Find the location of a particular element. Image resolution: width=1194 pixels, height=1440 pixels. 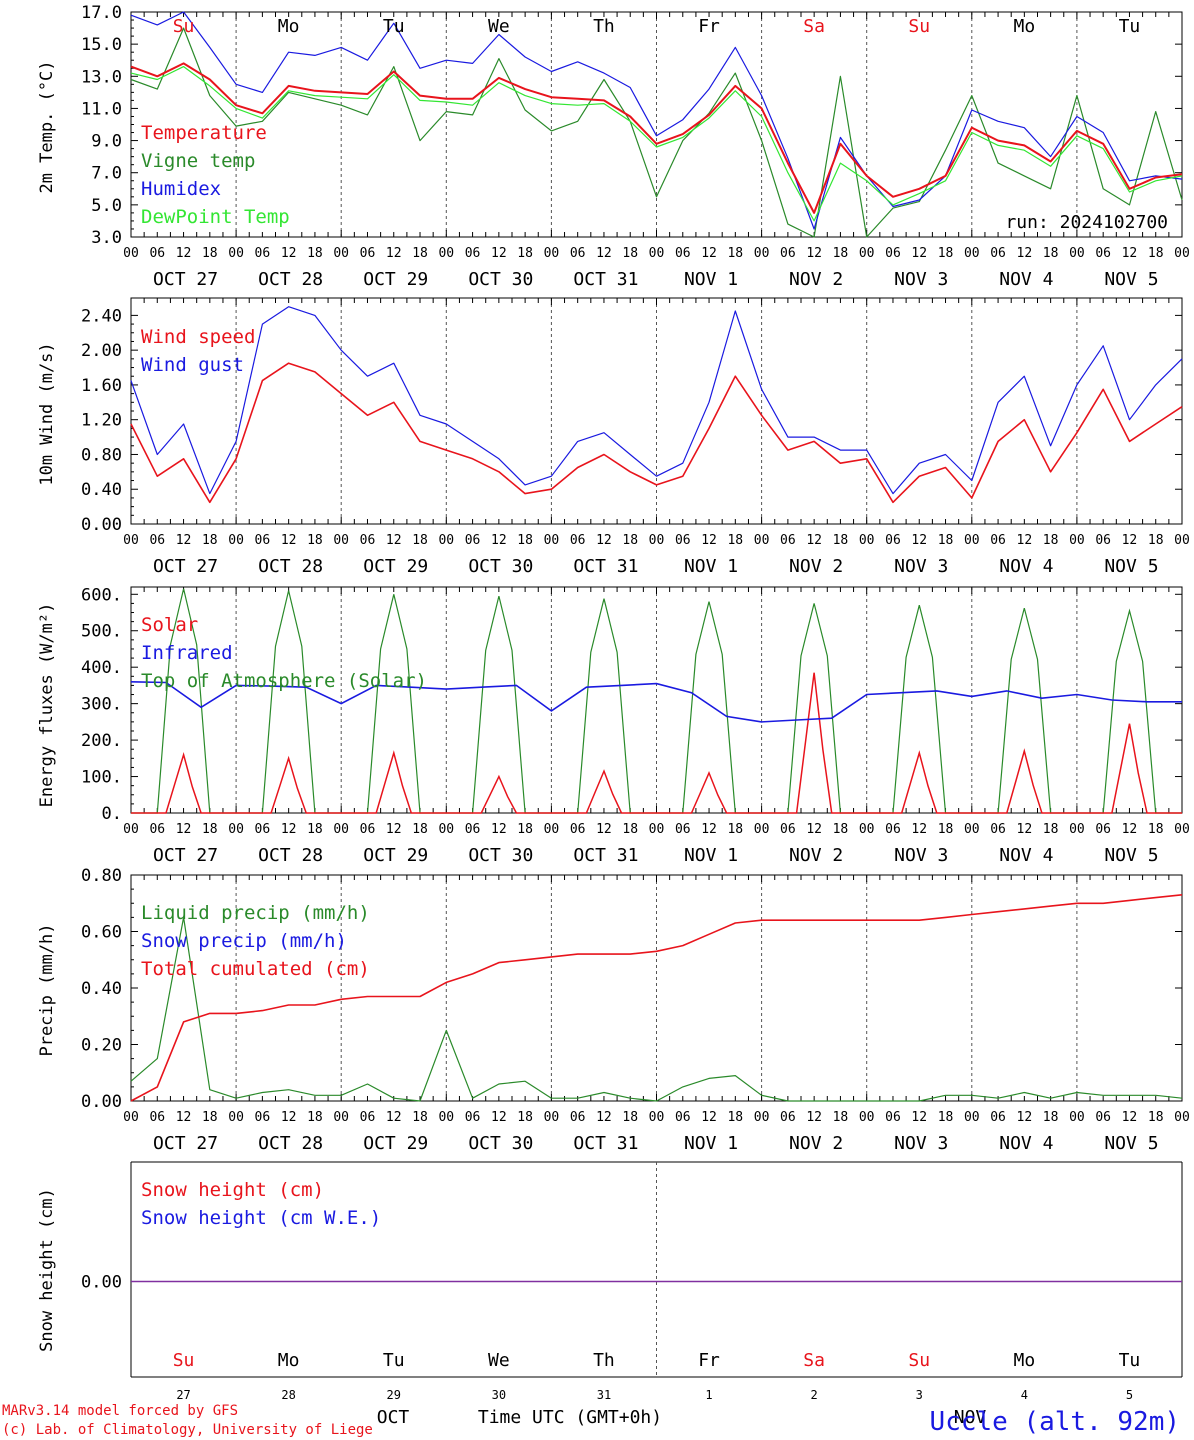

legend-entry: Liquid precip (mm/h) is located at coordinates (255, 913).